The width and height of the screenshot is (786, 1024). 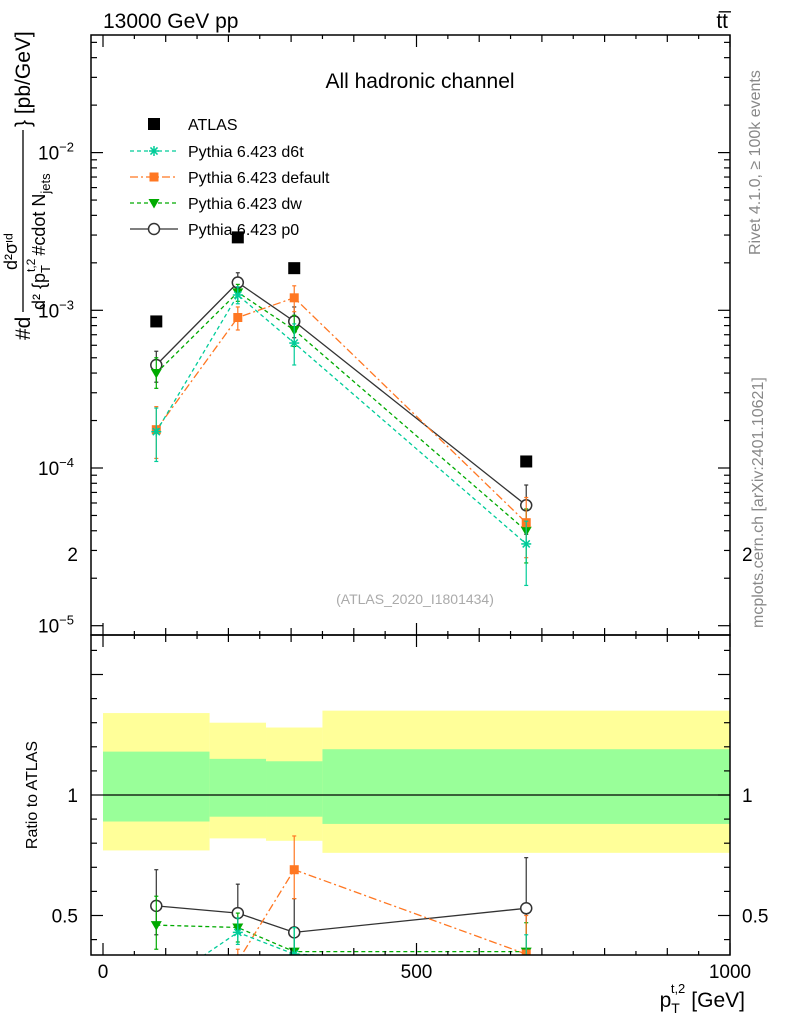 I want to click on legend-marker-d6t-ray, so click(x=154, y=151).